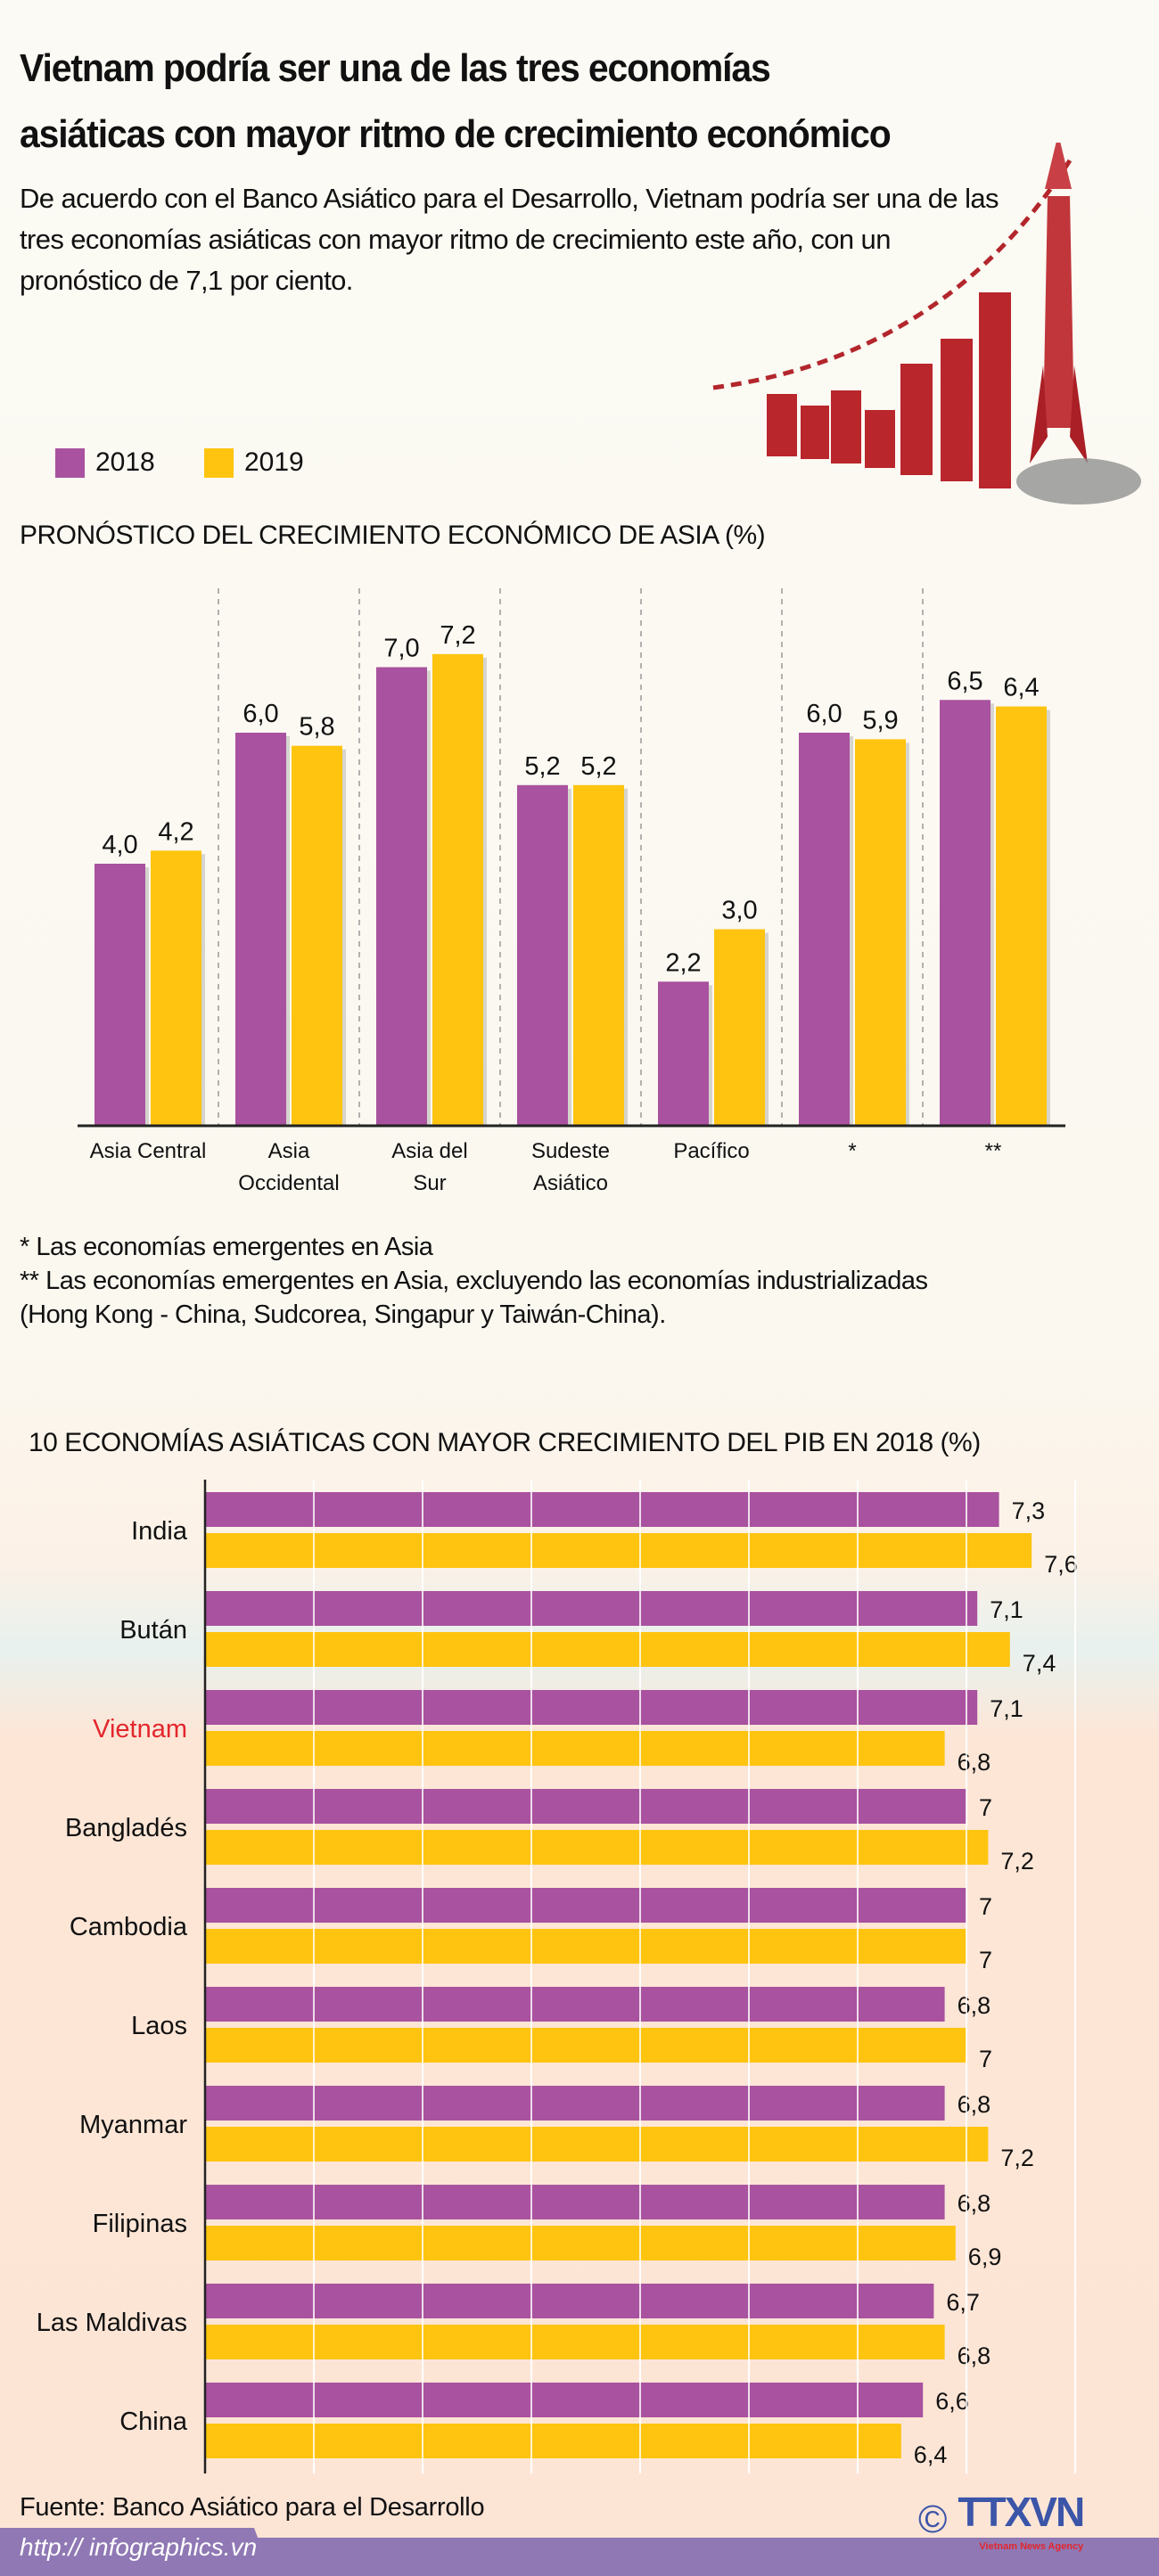 Image resolution: width=1159 pixels, height=2576 pixels. Describe the element at coordinates (852, 1151) in the screenshot. I see `category-label: *` at that location.